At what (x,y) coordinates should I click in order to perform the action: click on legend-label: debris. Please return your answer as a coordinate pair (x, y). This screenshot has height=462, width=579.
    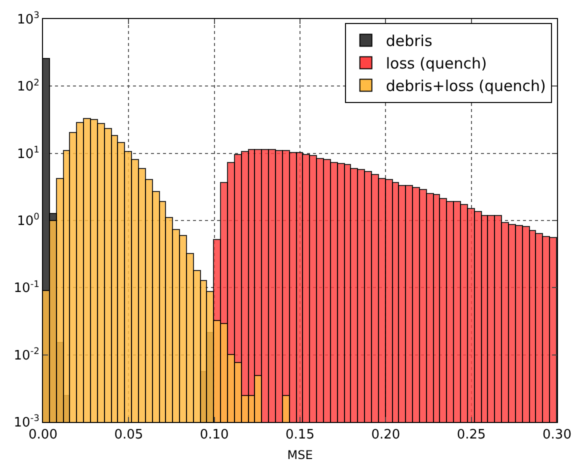
    Looking at the image, I should click on (409, 41).